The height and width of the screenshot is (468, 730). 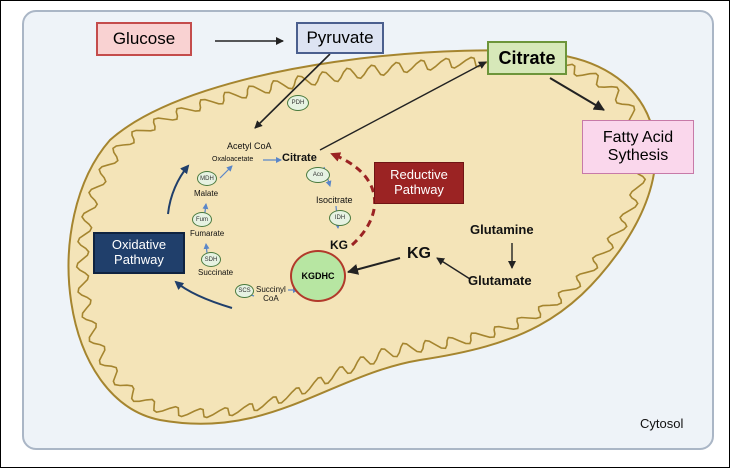 What do you see at coordinates (340, 218) in the screenshot?
I see `enzyme-idh: IDH` at bounding box center [340, 218].